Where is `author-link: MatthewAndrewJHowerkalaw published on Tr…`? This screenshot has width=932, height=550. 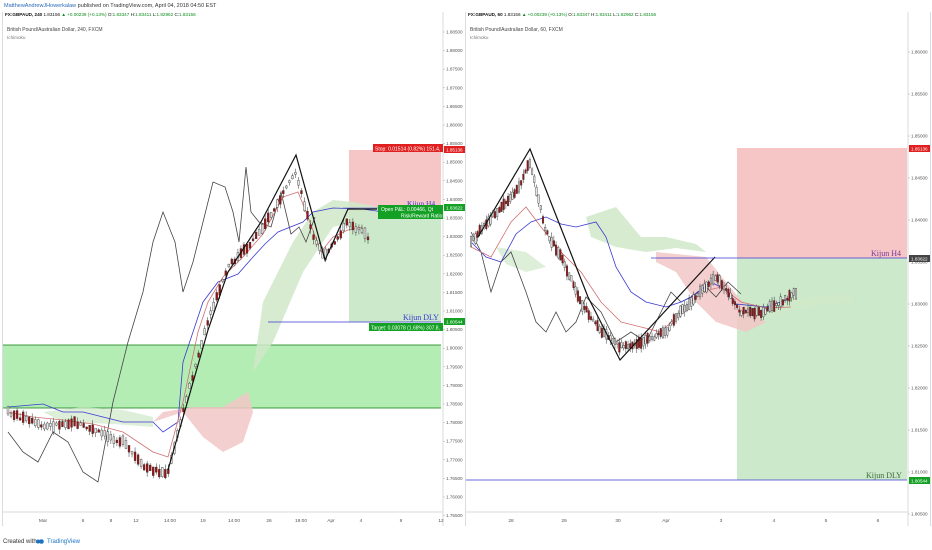
author-link: MatthewAndrewJHowerkalaw published on Tr… is located at coordinates (110, 6).